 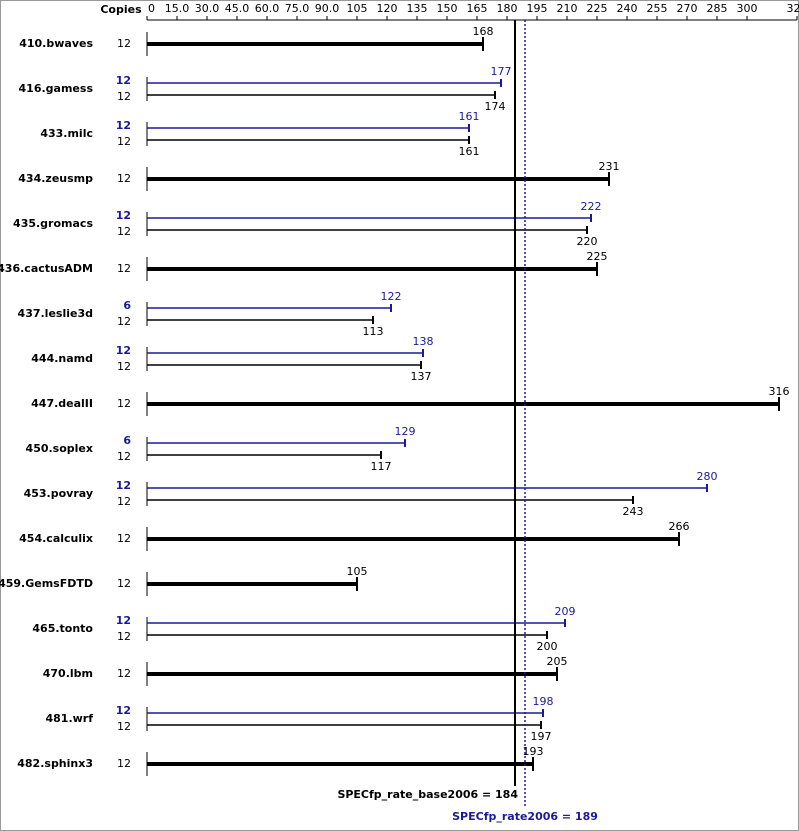 I want to click on x-tick-label: 0, so click(x=151, y=8).